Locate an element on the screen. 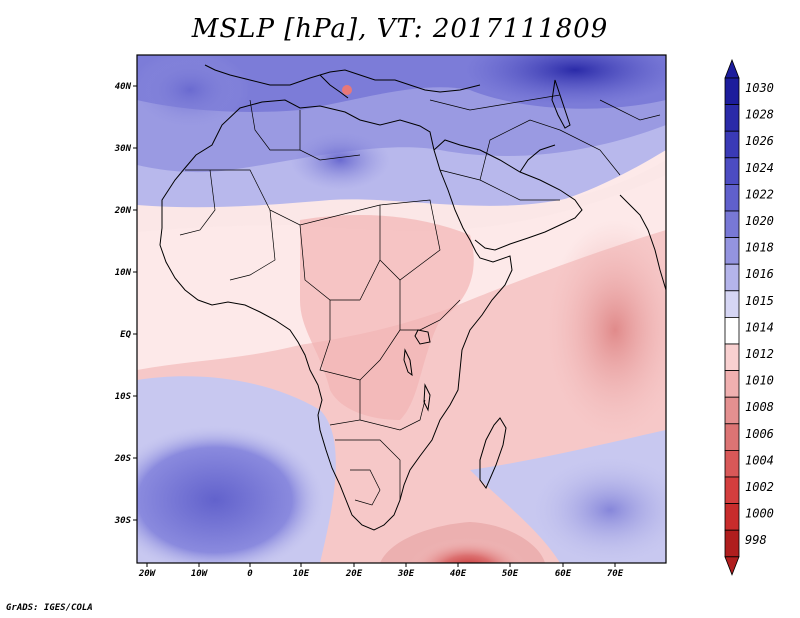 The image size is (800, 618). colorbar-label: 1028 is located at coordinates (759, 115).